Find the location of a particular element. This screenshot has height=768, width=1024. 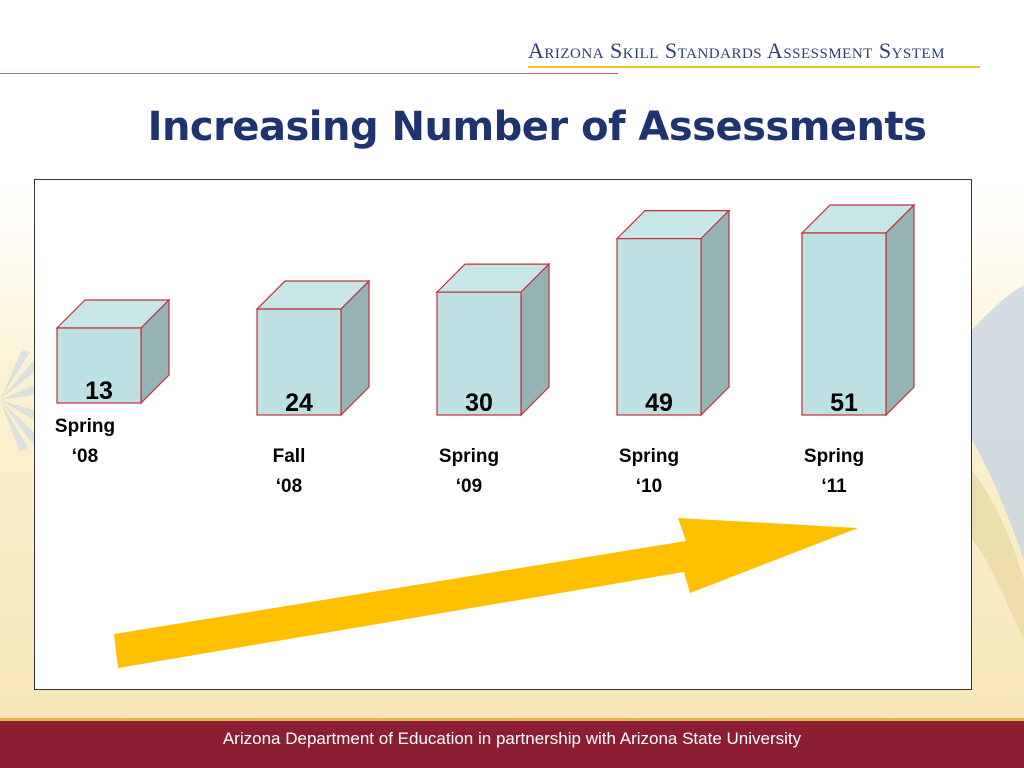

category-label-4-1: ‘11 is located at coordinates (834, 486).